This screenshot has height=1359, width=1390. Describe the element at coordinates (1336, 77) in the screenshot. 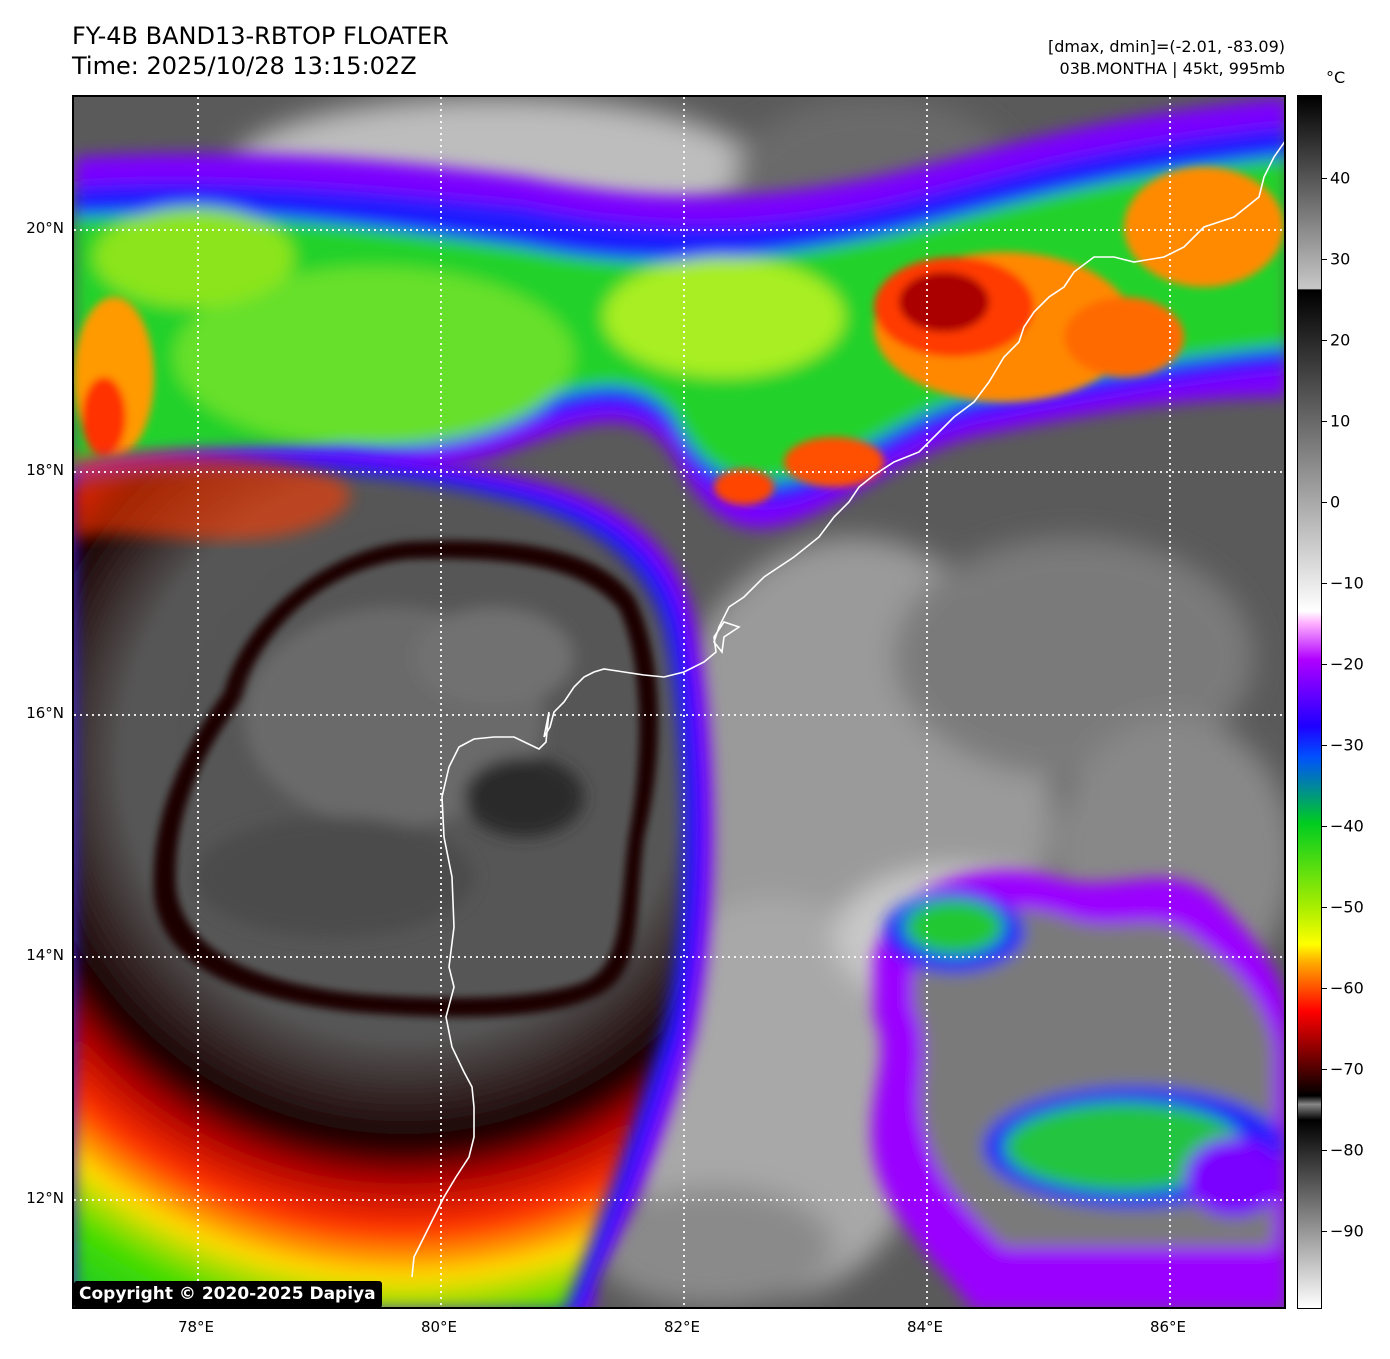

I see `colorbar-unit: °C` at that location.